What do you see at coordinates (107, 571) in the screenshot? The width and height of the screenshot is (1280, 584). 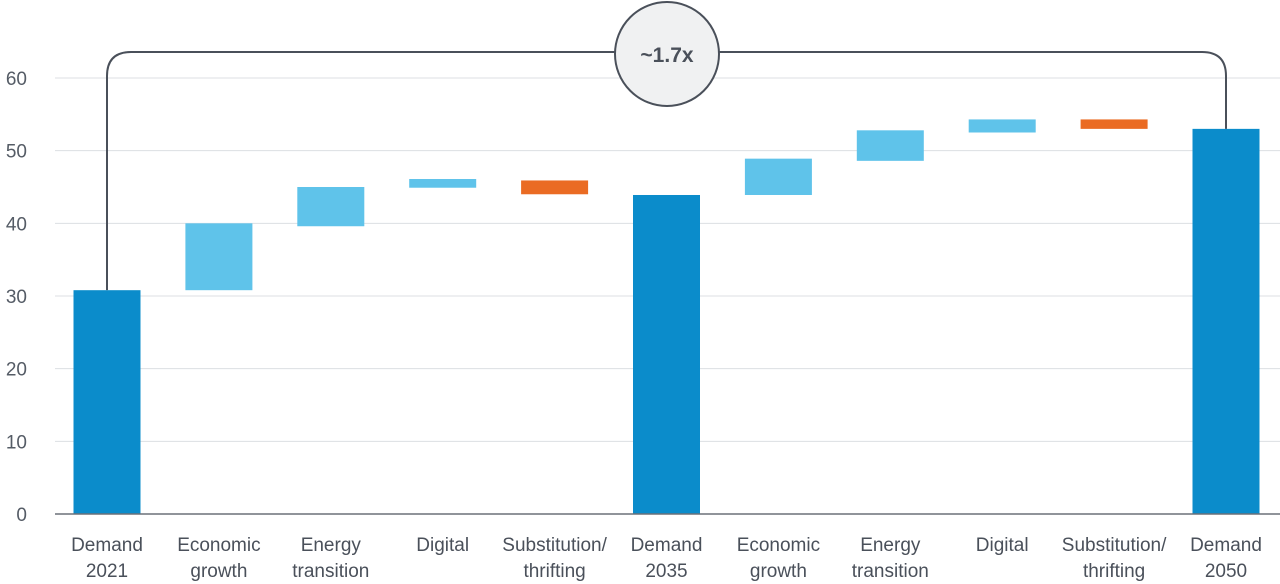 I see `x-category-label: 2021` at bounding box center [107, 571].